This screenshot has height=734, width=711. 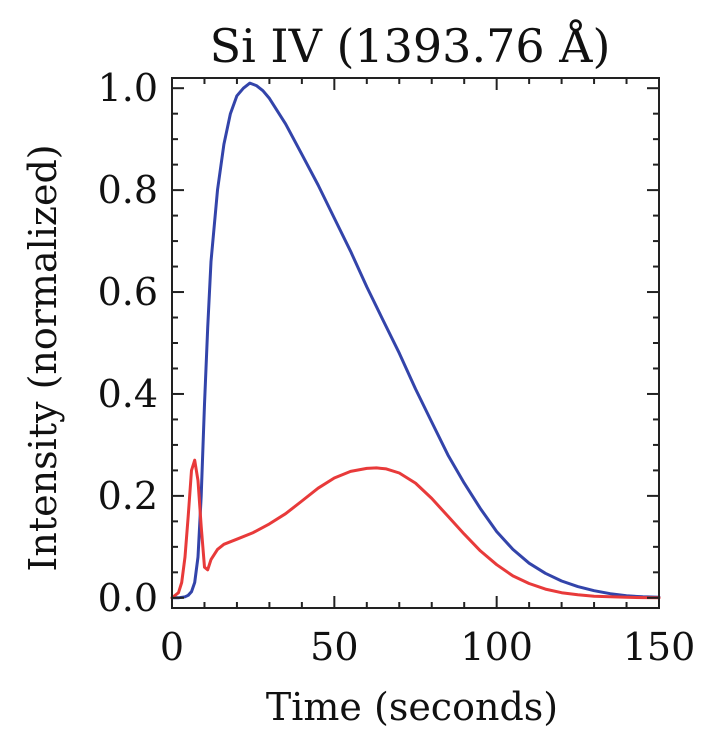 I want to click on y-tick-label: 0.4, so click(x=128, y=394).